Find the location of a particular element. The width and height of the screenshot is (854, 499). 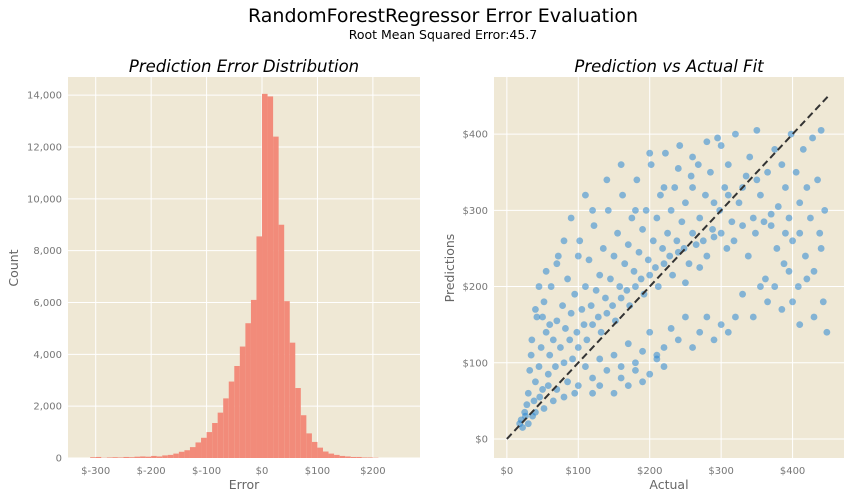

histogram-x-tick-label: $200 is located at coordinates (372, 471).